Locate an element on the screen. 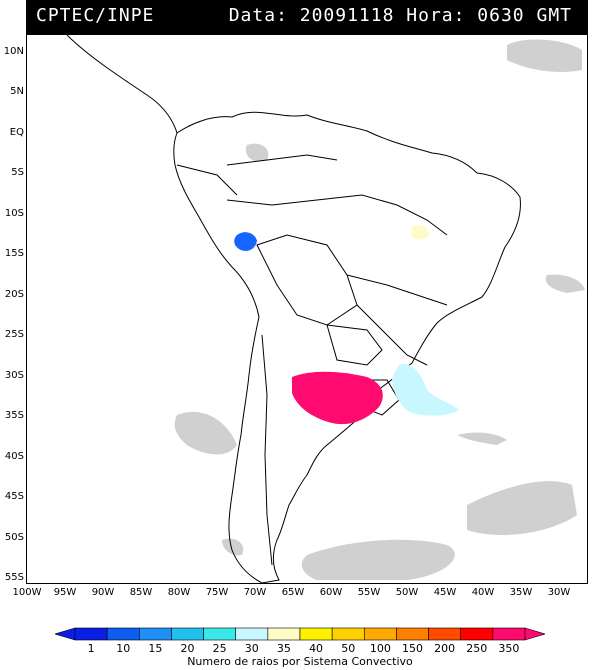 The width and height of the screenshot is (600, 670). lon-label-95w: 95W is located at coordinates (65, 592).